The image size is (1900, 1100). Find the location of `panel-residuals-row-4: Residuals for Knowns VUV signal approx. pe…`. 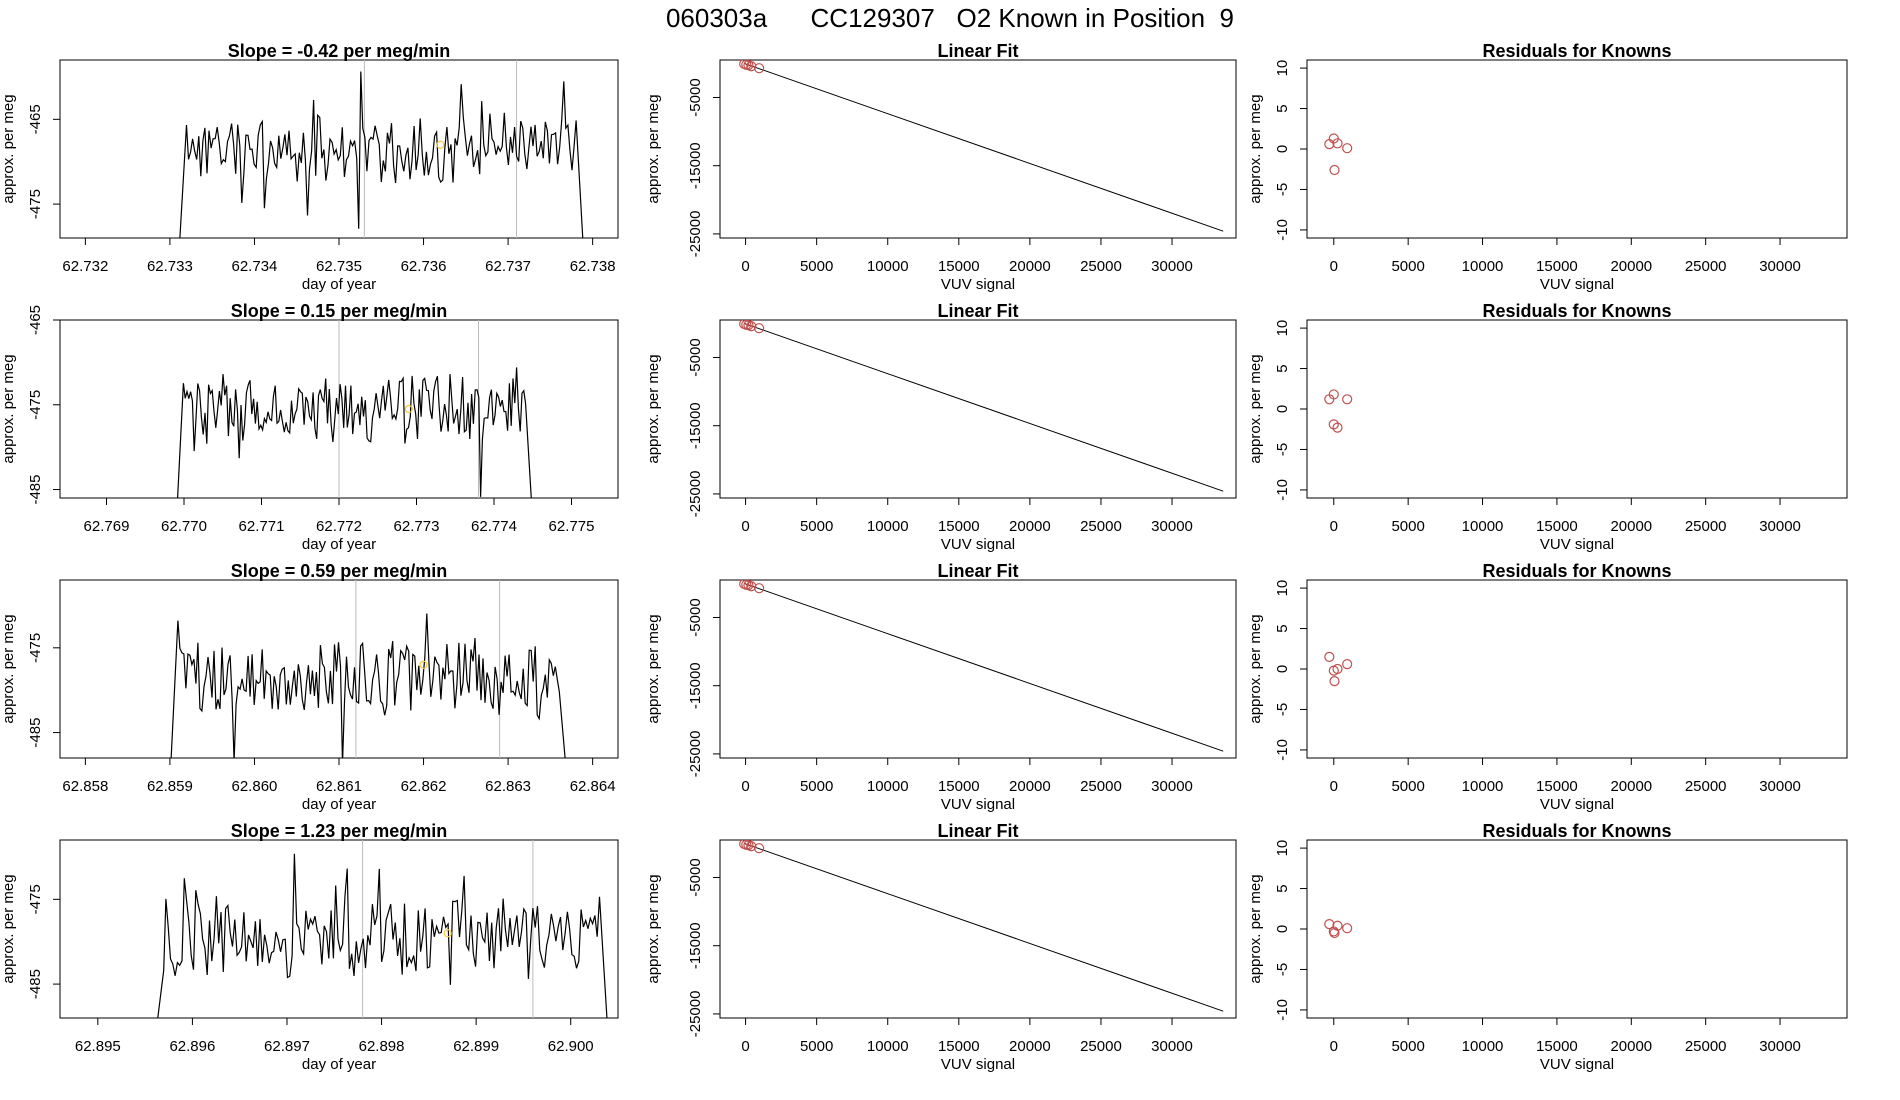

panel-residuals-row-4: Residuals for Knowns VUV signal approx. pe… is located at coordinates (1547, 947).